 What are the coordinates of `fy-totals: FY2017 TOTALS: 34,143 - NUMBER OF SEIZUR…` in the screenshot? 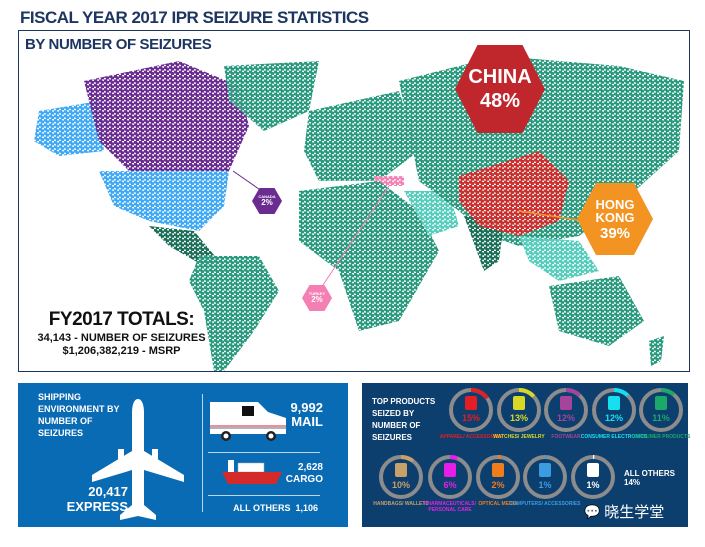 It's located at (121, 333).